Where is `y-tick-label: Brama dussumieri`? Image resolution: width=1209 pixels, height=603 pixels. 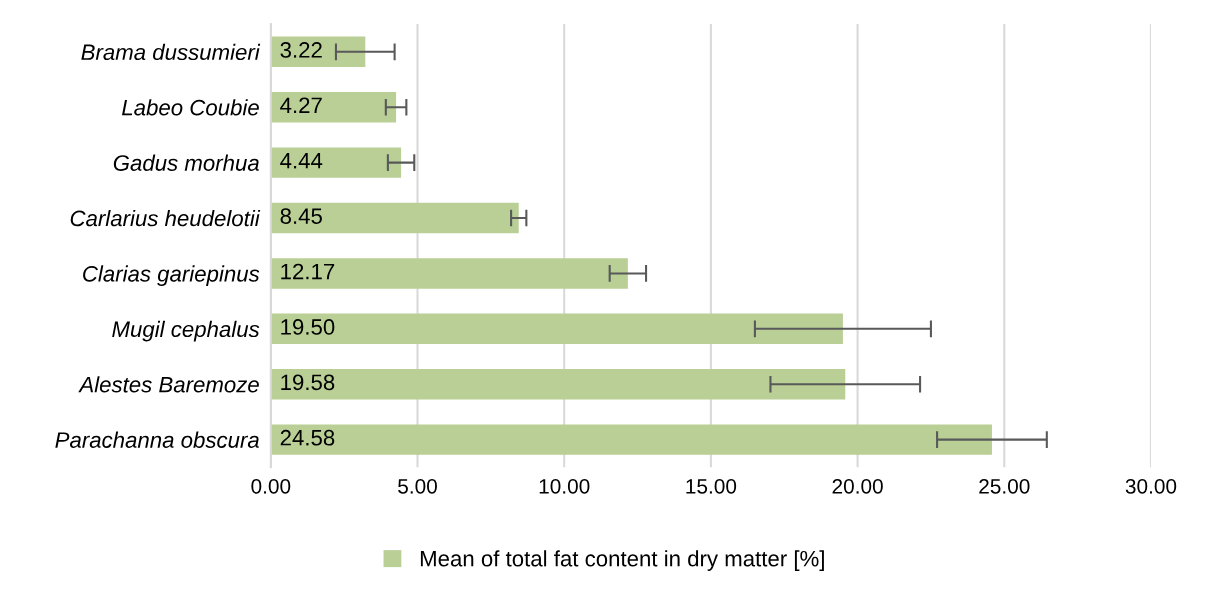
y-tick-label: Brama dussumieri is located at coordinates (171, 52).